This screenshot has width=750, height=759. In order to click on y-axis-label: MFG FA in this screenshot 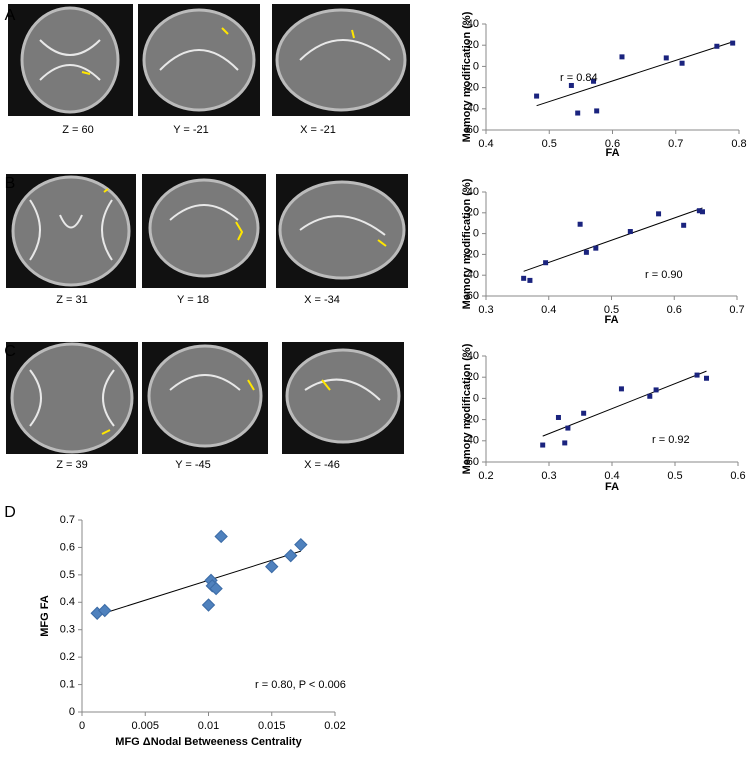, I will do `click(45, 616)`.